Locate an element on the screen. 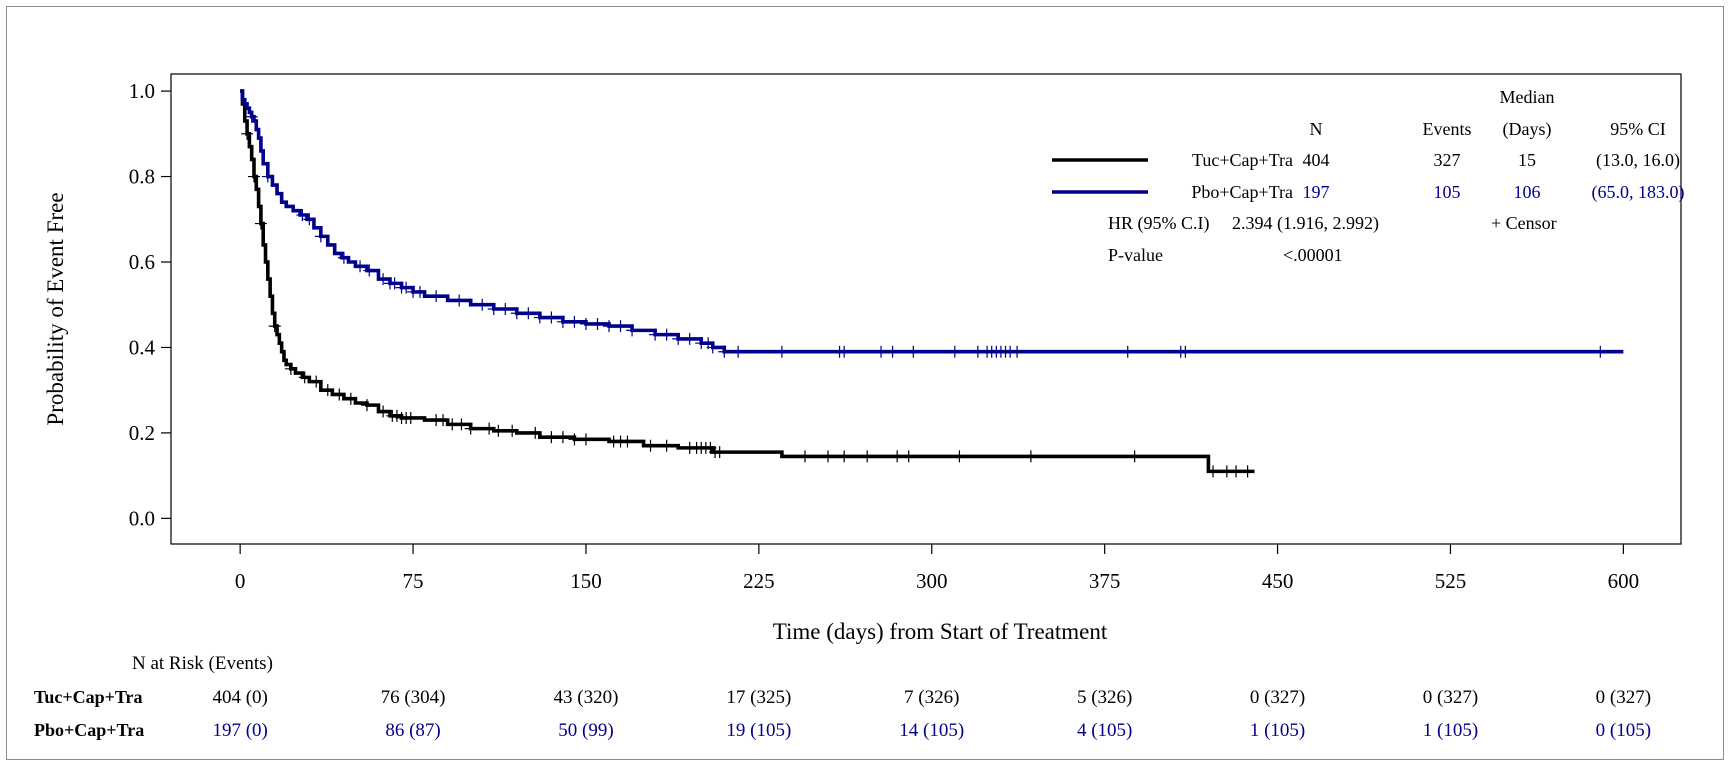  y-tick-label-1: 0.2 is located at coordinates (142, 433).